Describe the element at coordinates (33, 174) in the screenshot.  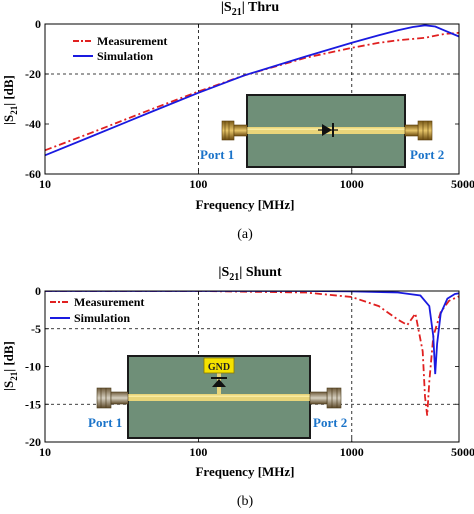
I see `y-tick-label: -60` at that location.